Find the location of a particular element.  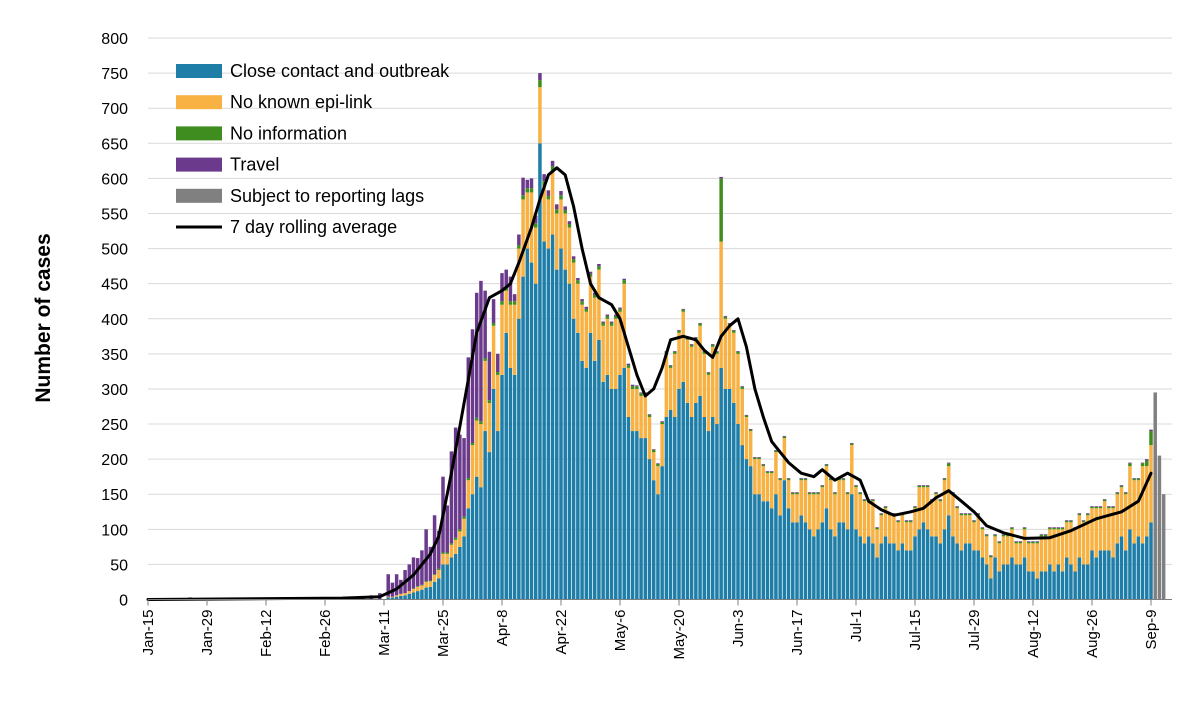

x-tick-label: Aug-26 is located at coordinates (1092, 634).